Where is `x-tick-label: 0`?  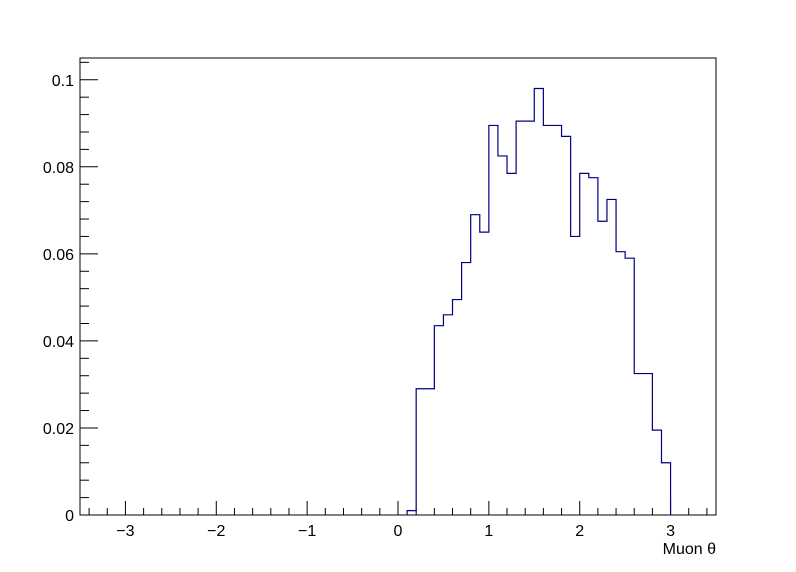
x-tick-label: 0 is located at coordinates (398, 531).